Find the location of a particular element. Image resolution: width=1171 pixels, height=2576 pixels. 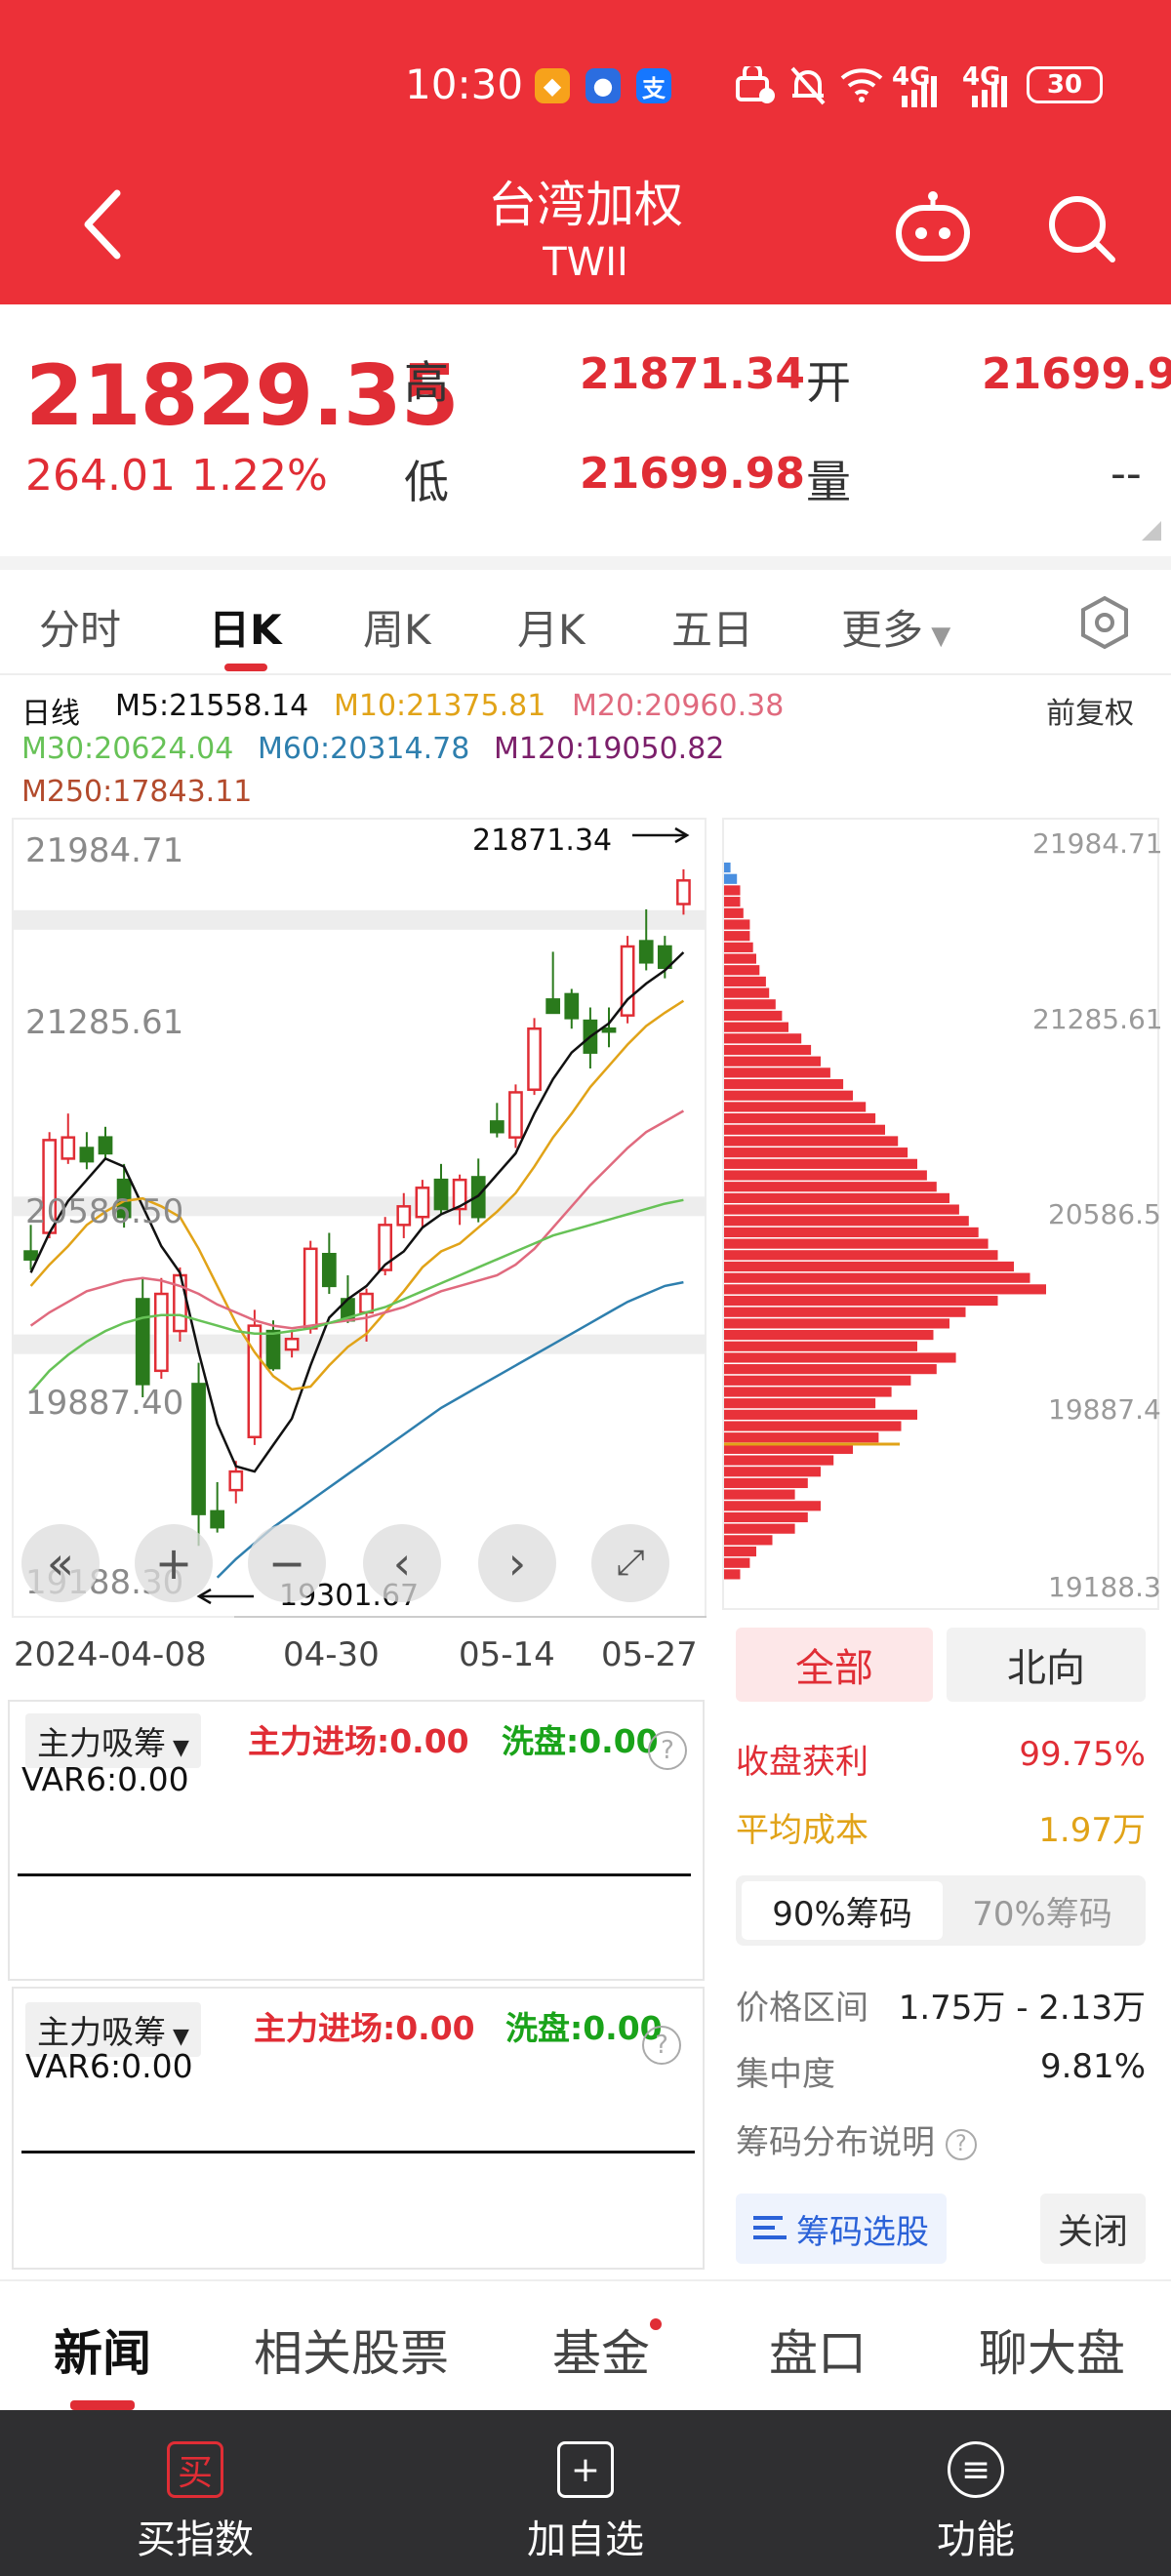

fullscreen-button: ⤢ is located at coordinates (630, 1563).